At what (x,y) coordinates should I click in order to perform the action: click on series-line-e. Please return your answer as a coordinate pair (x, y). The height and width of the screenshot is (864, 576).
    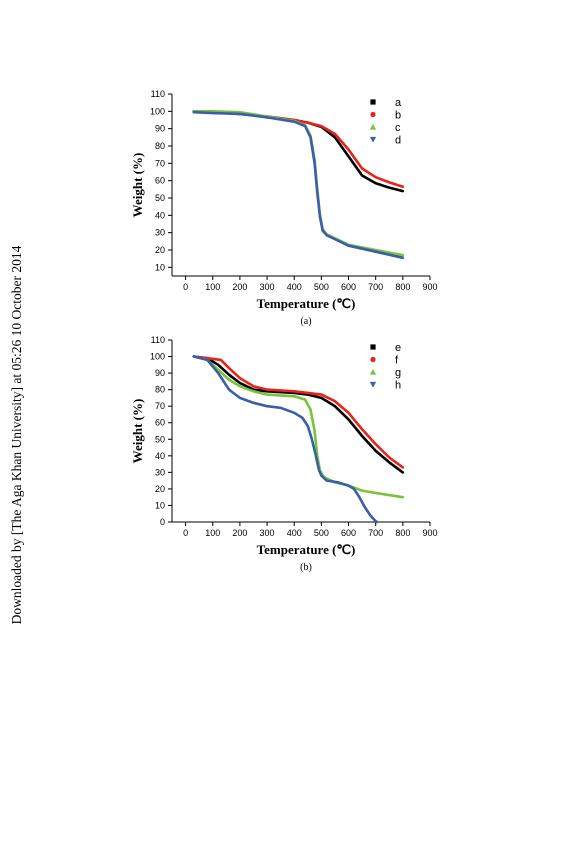
    Looking at the image, I should click on (298, 414).